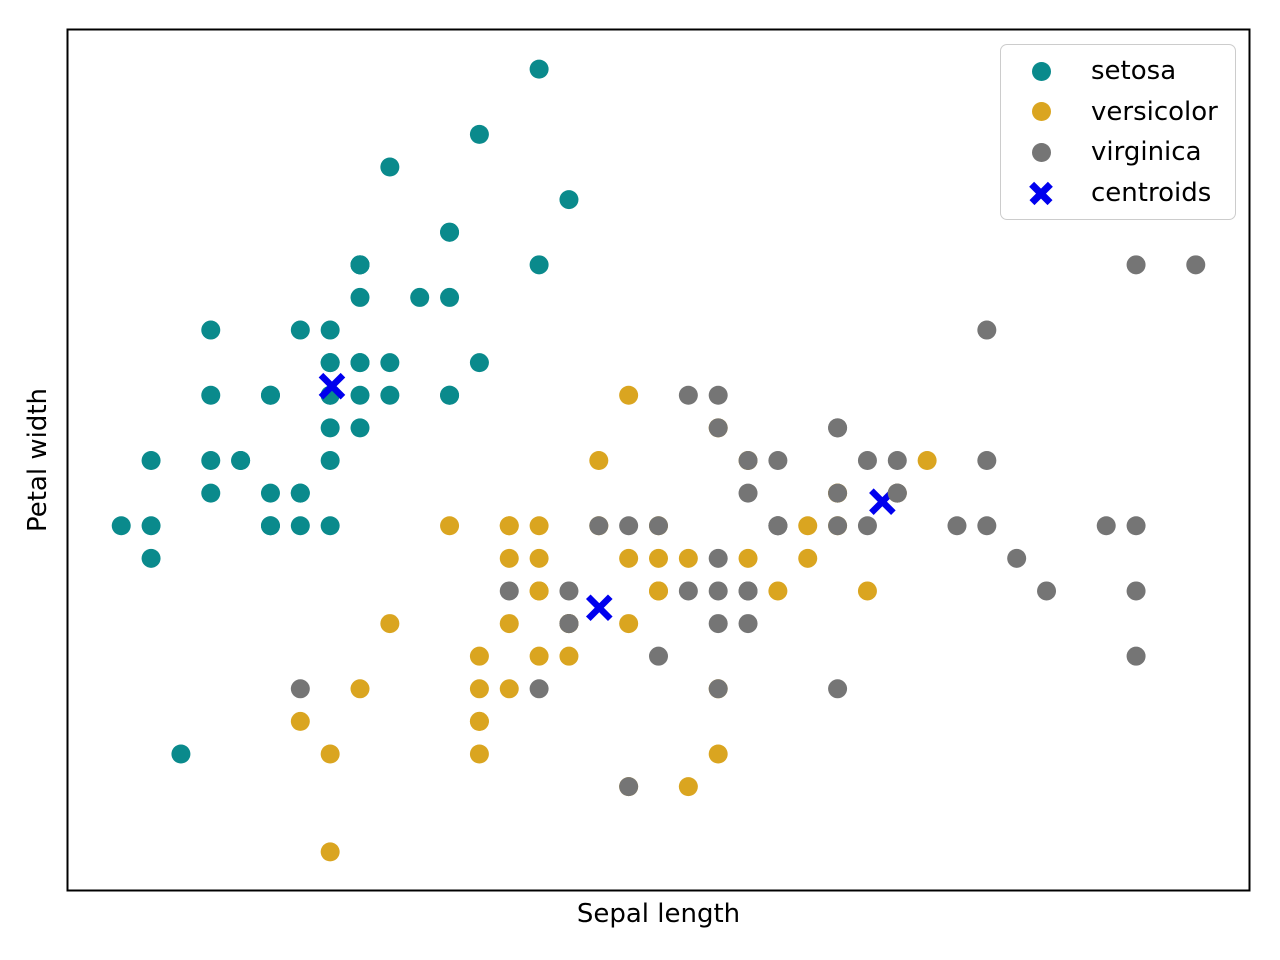 This screenshot has height=960, width=1280. Describe the element at coordinates (1146, 152) in the screenshot. I see `legend-label-virginica: virginica` at that location.